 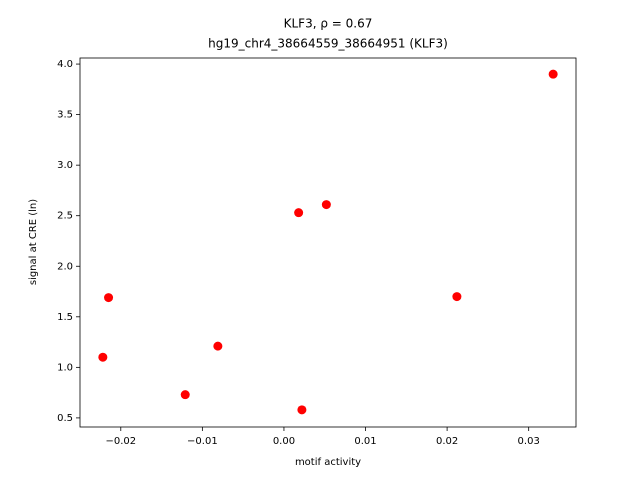 I want to click on y-tick-label: 0.5, so click(x=65, y=418).